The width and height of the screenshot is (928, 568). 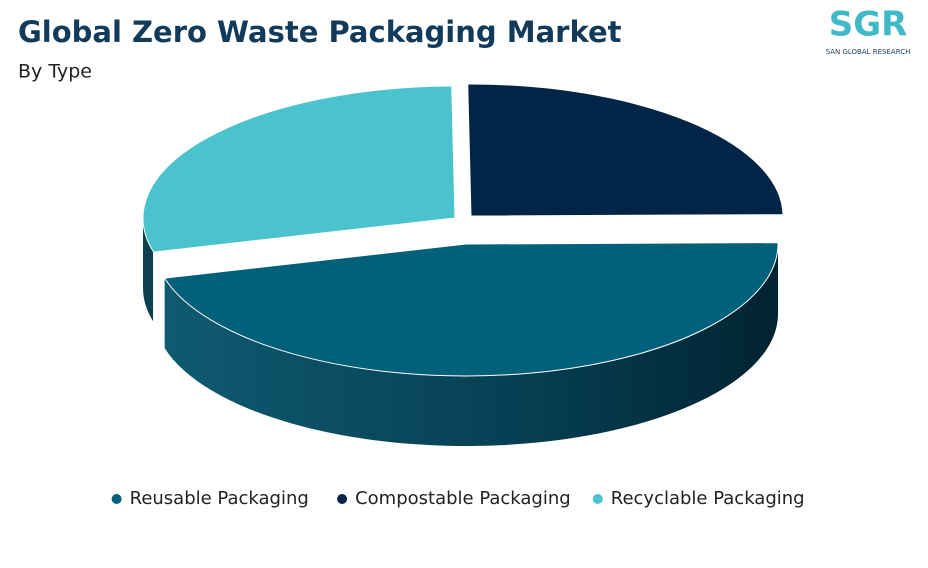 I want to click on chart-subtitle: By Type, so click(x=55, y=72).